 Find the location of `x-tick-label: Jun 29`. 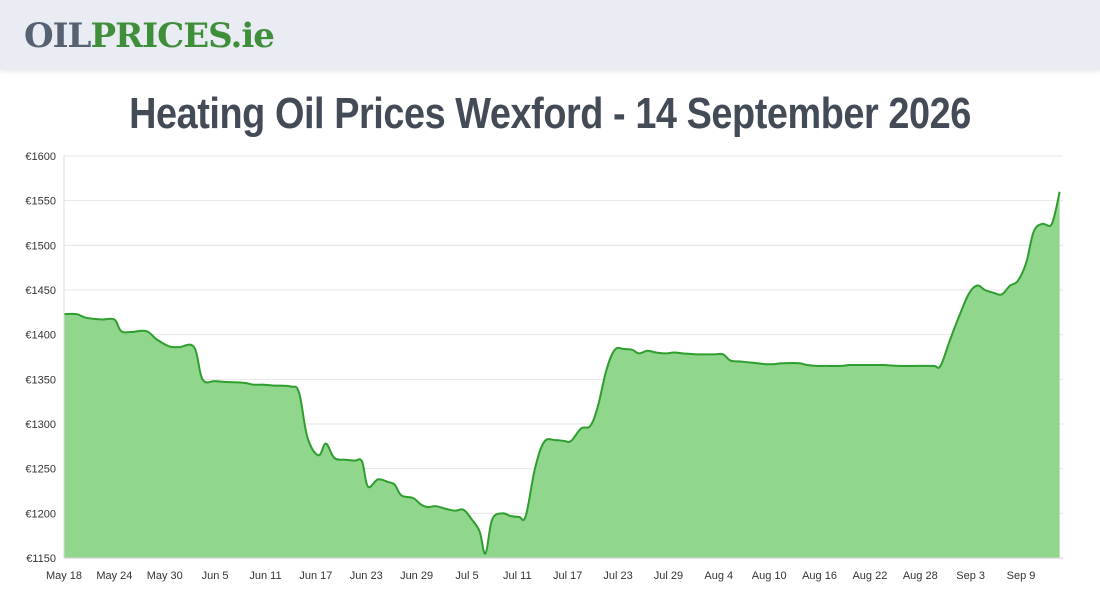

x-tick-label: Jun 29 is located at coordinates (416, 576).